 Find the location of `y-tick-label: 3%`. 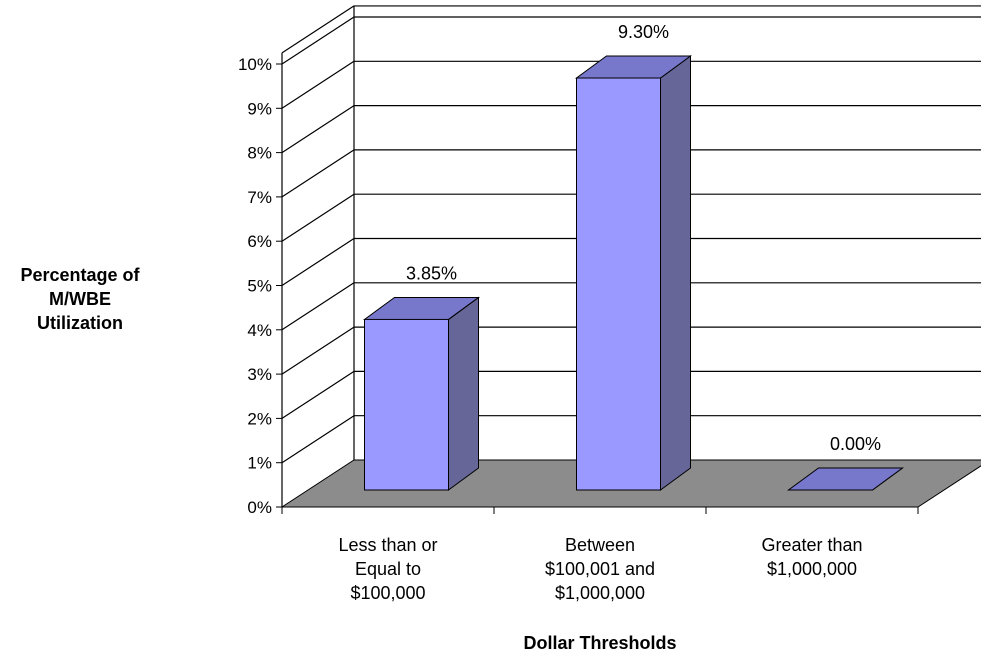

y-tick-label: 3% is located at coordinates (259, 374).